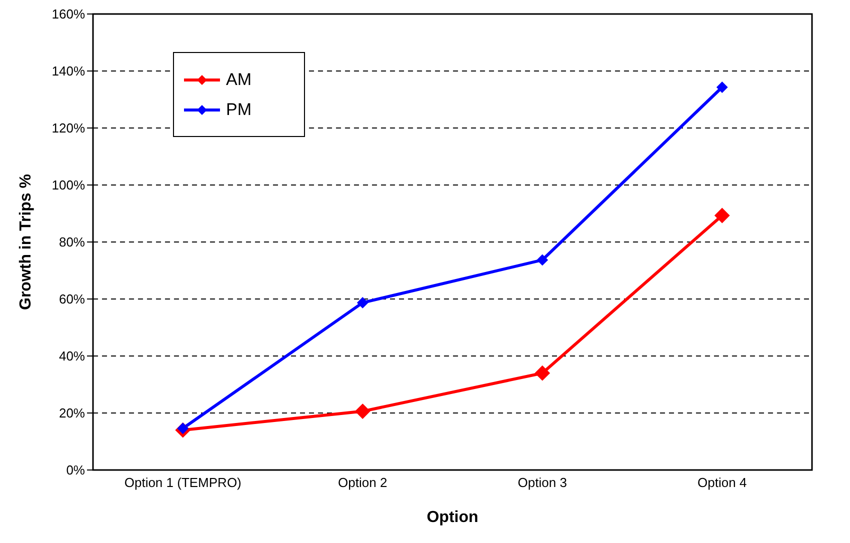 Image resolution: width=850 pixels, height=543 pixels. I want to click on y-tick-label: 40%, so click(72, 356).